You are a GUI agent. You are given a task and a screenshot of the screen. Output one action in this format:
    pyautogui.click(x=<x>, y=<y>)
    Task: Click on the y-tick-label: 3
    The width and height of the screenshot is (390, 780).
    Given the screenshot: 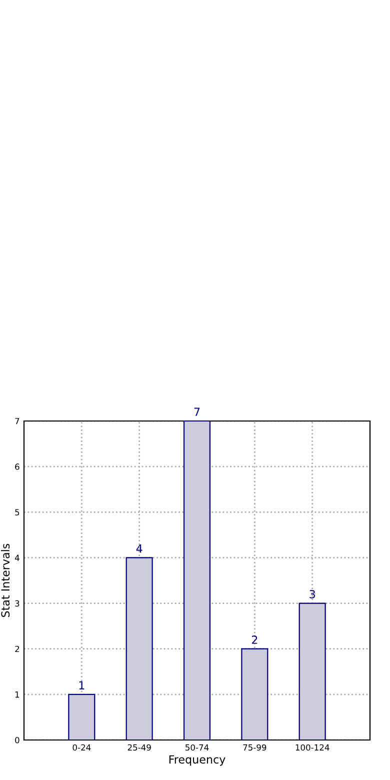 What is the action you would take?
    pyautogui.click(x=17, y=603)
    